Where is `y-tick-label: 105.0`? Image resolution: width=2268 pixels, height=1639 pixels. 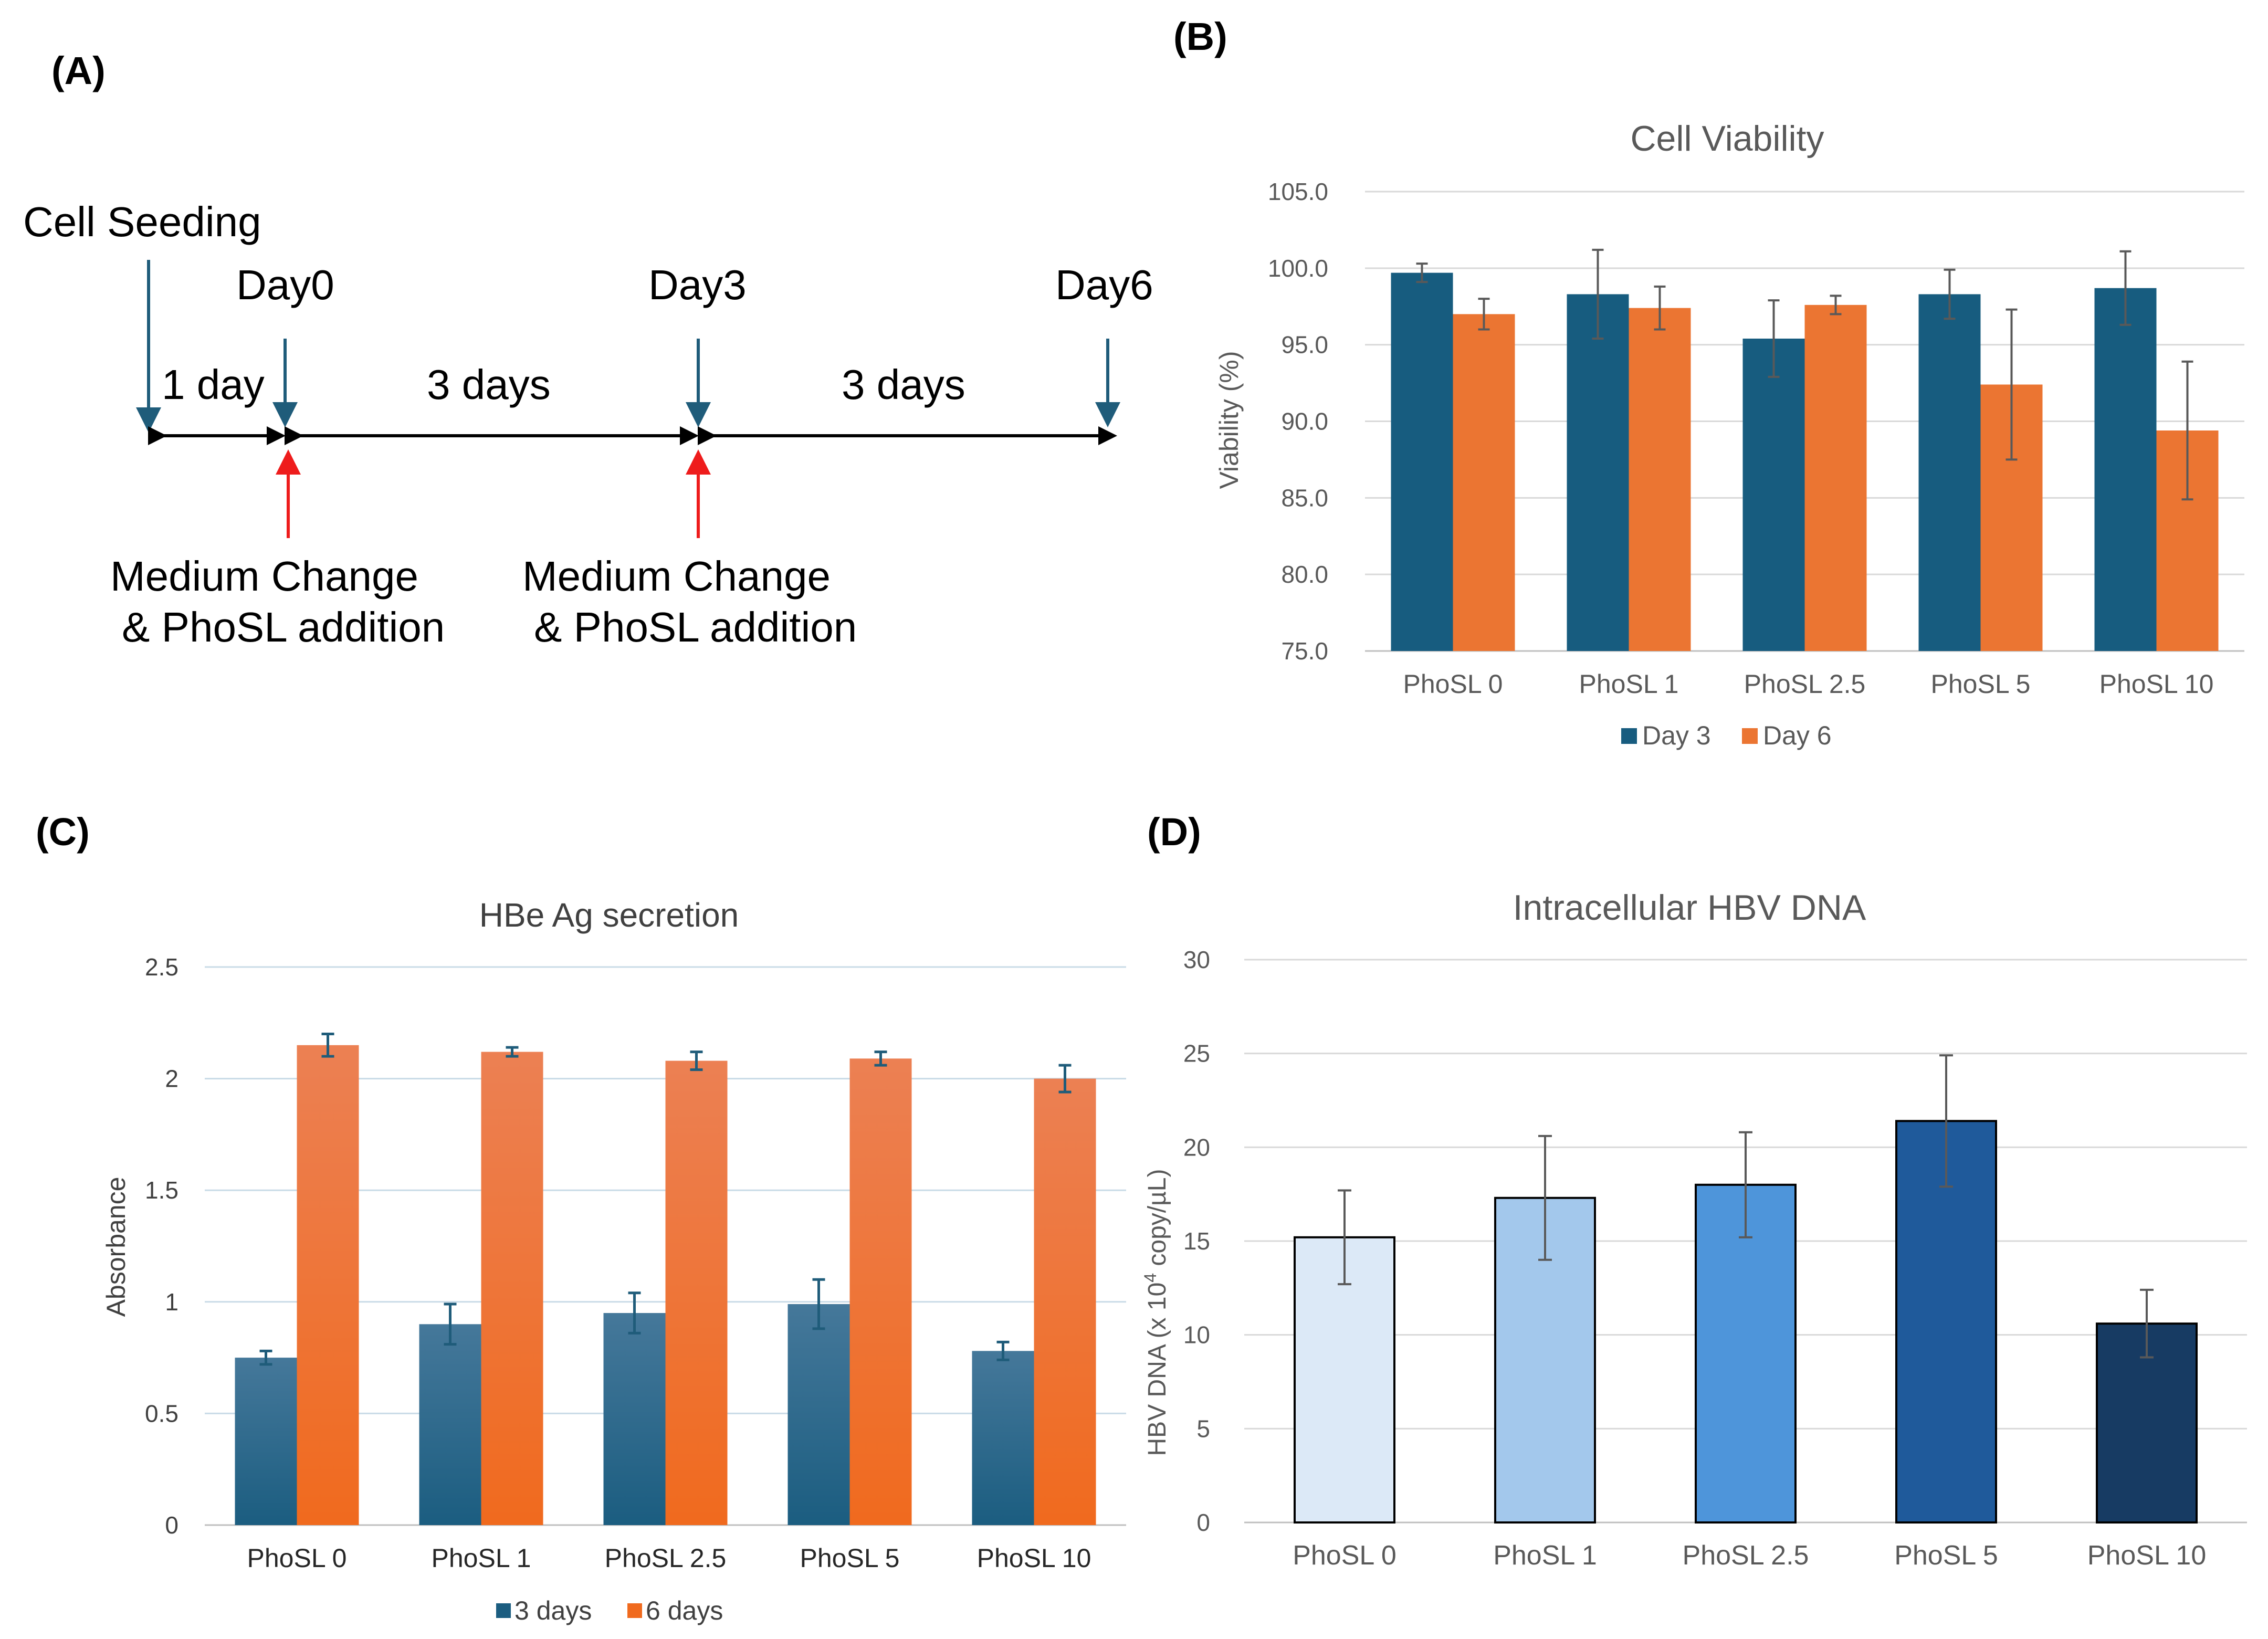 y-tick-label: 105.0 is located at coordinates (1298, 191).